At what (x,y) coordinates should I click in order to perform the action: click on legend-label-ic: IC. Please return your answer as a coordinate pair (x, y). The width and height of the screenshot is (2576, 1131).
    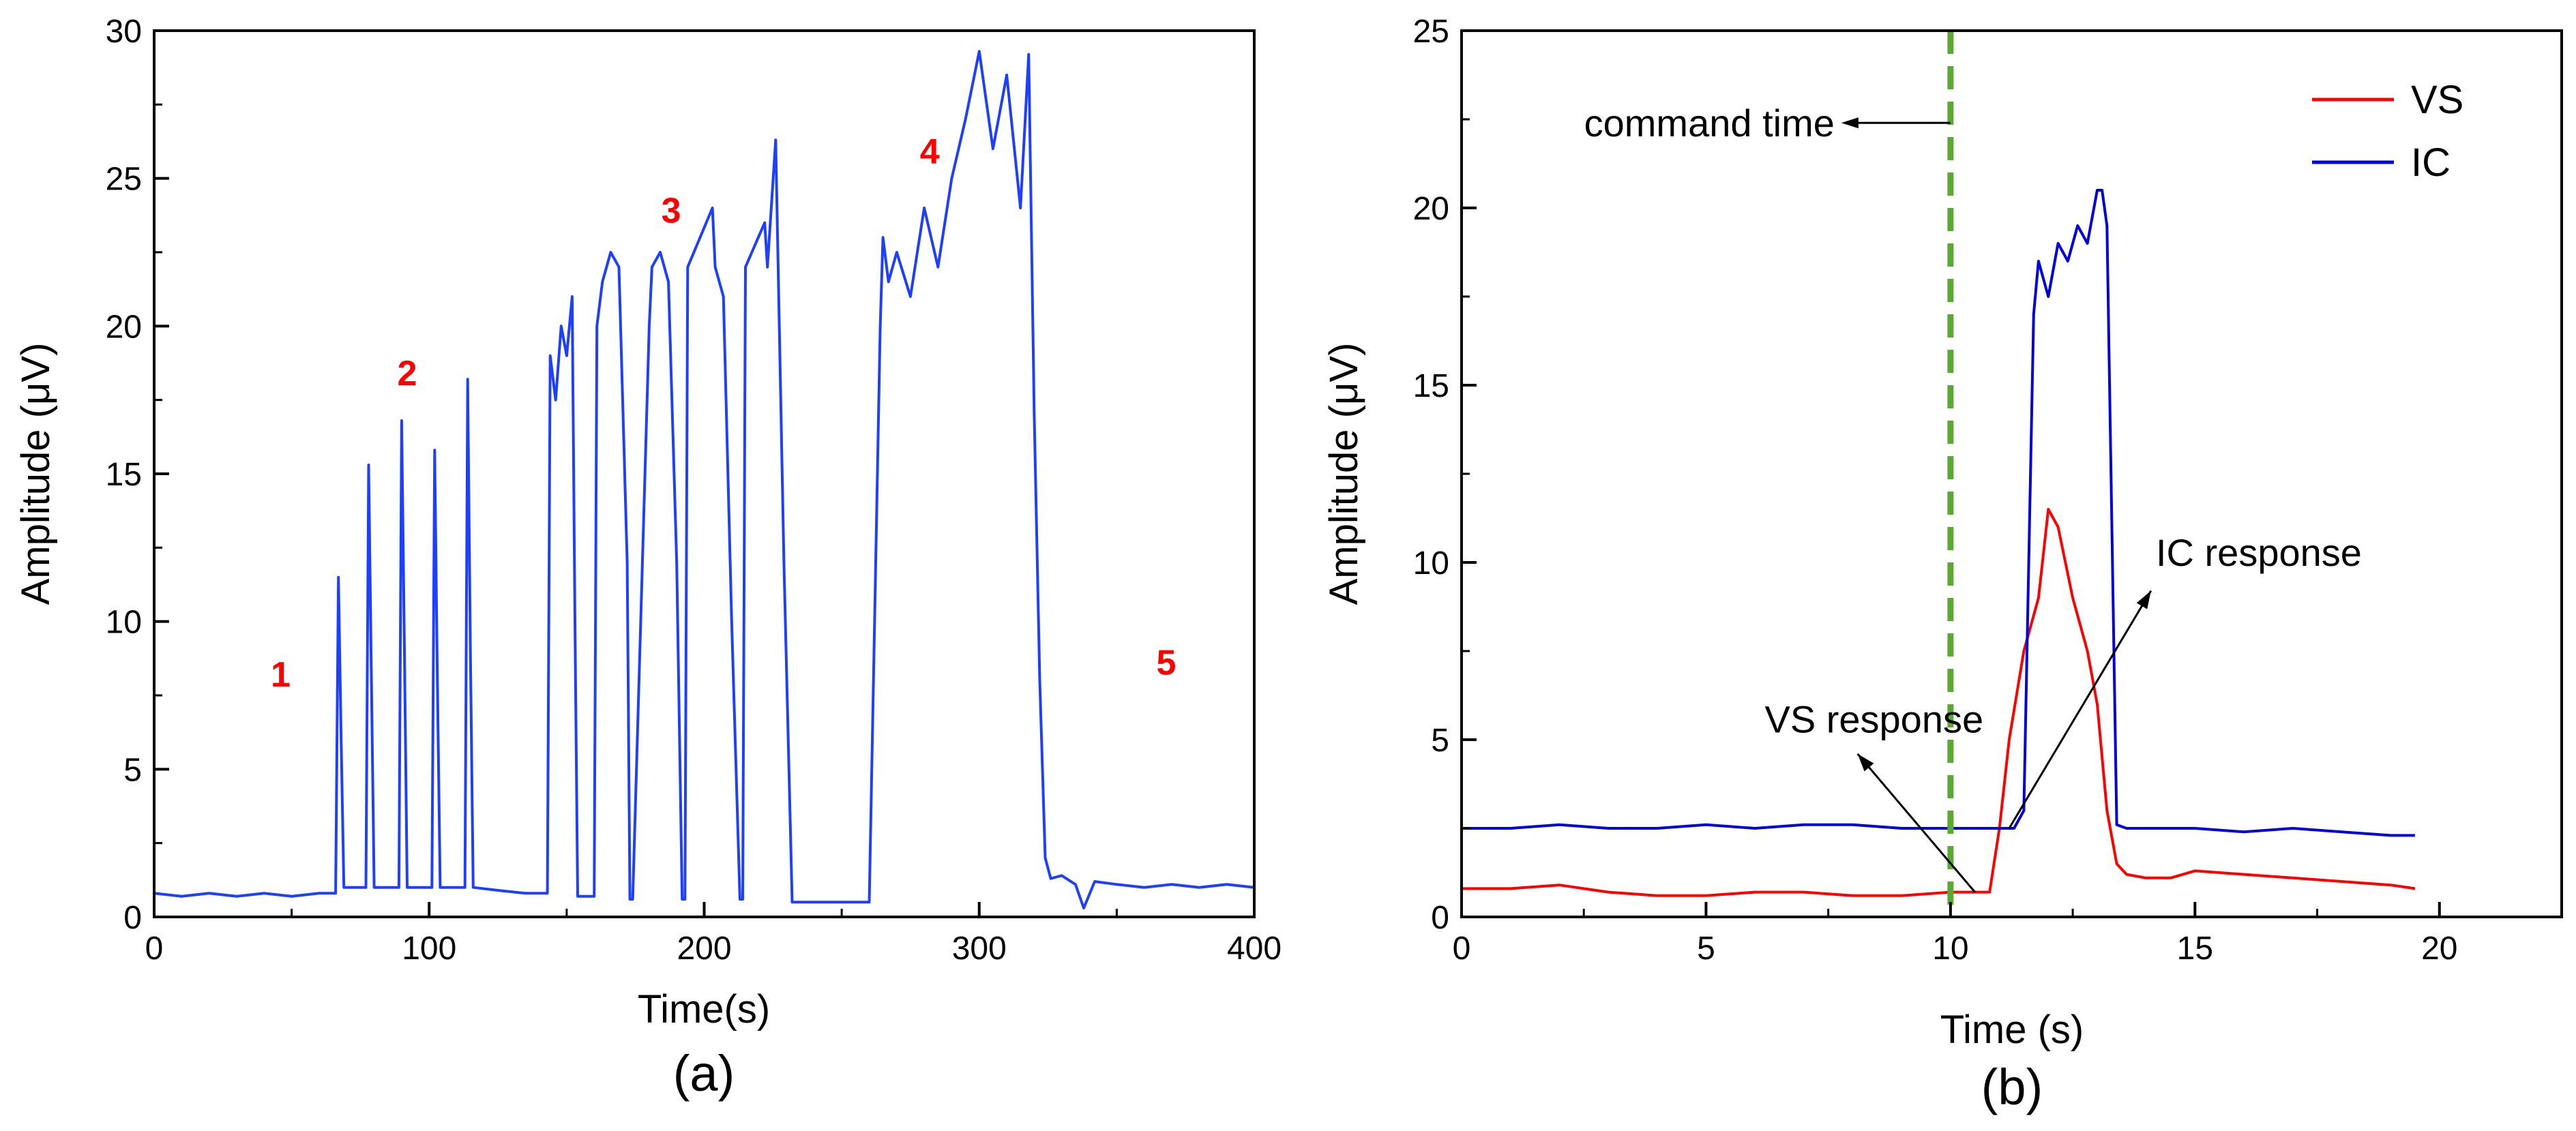
    Looking at the image, I should click on (2431, 162).